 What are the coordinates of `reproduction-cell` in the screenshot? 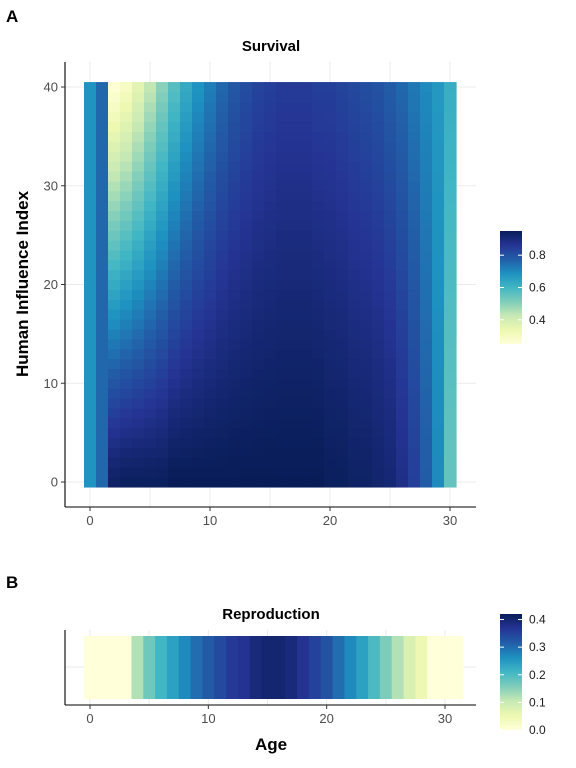 It's located at (421, 667).